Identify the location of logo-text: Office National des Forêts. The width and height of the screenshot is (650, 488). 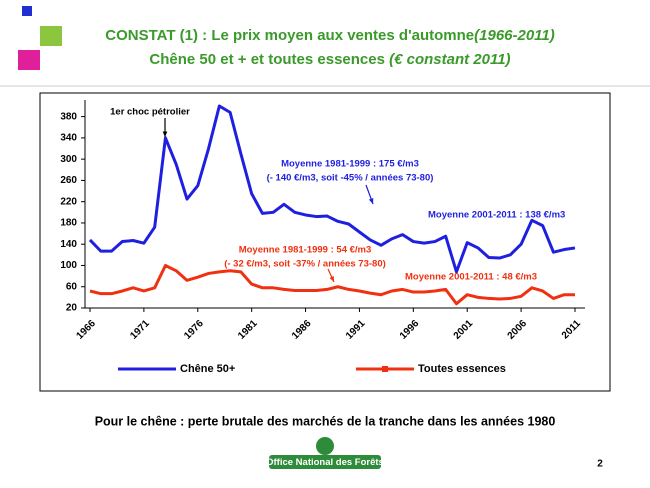
(325, 462).